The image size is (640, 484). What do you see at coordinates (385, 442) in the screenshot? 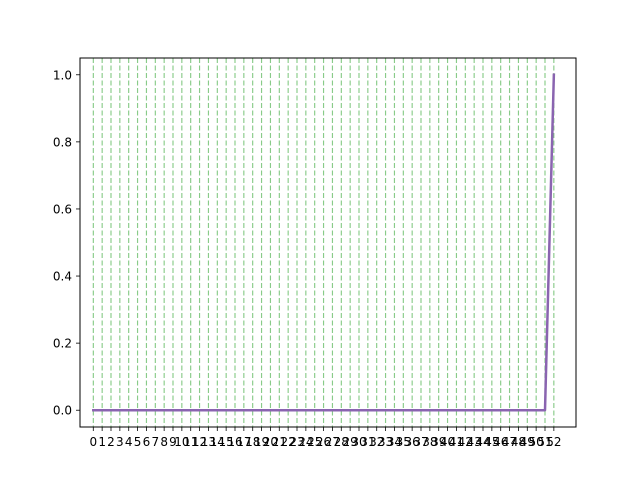
I see `x-tick-label: 33` at bounding box center [385, 442].